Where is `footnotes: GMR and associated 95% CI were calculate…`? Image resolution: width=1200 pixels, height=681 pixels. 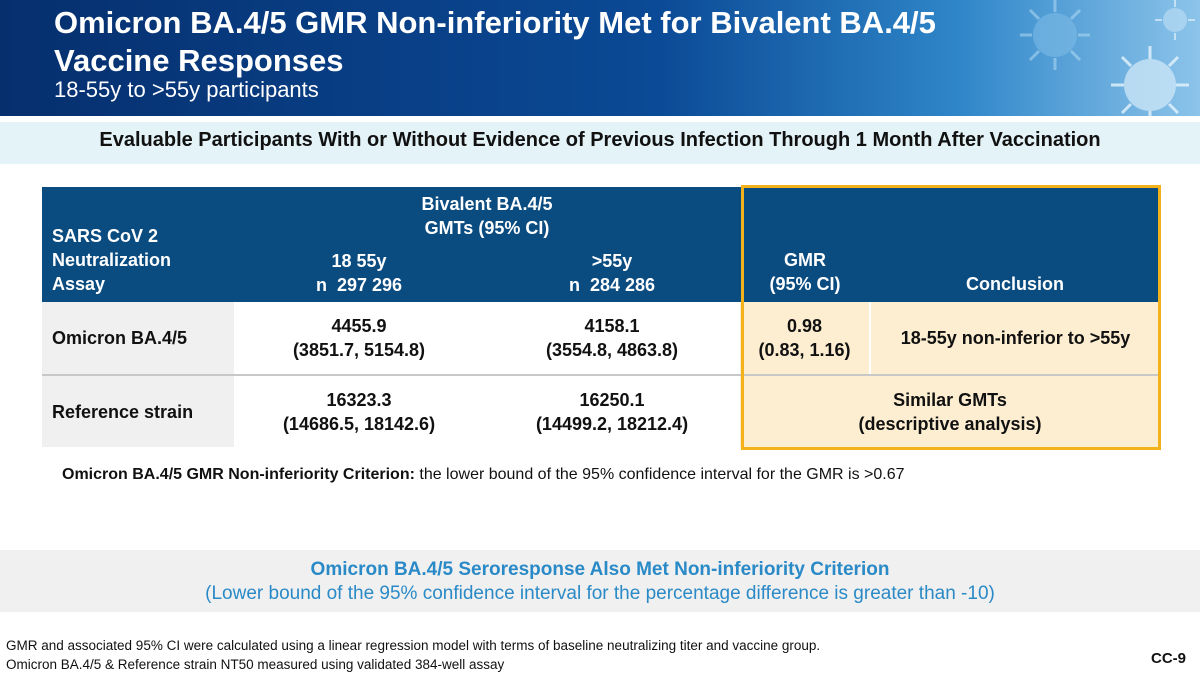
footnotes: GMR and associated 95% CI were calculate… is located at coordinates (413, 655).